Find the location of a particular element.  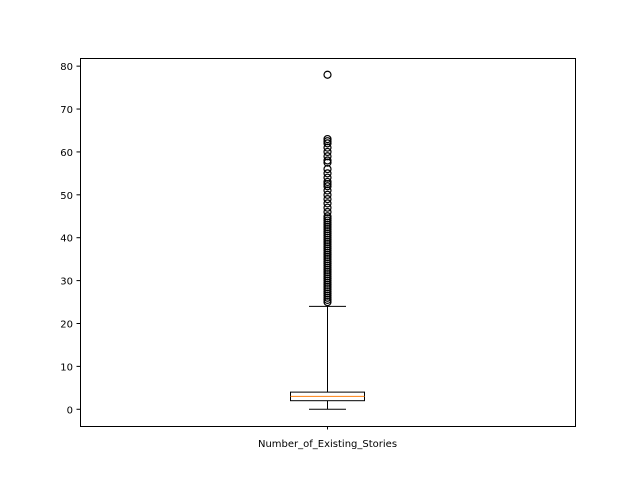

y-tick-label: 0 is located at coordinates (70, 410).